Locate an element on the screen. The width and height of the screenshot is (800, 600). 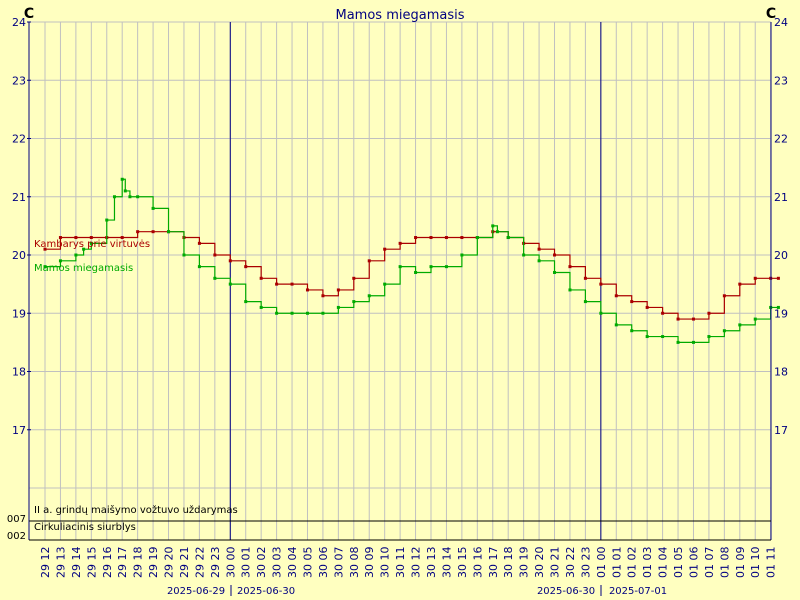
x-tick-label: 29 18 is located at coordinates (138, 563).